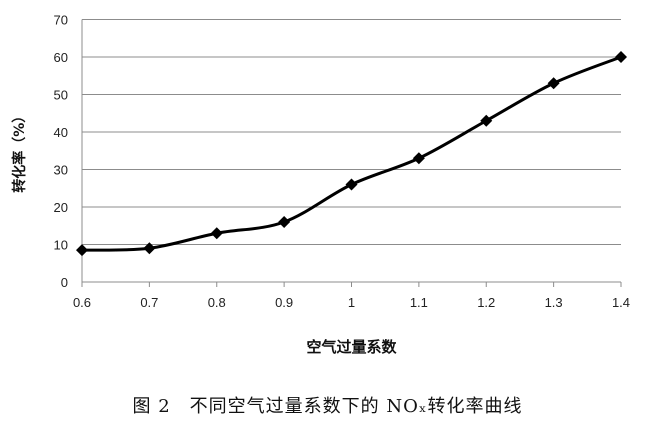  Describe the element at coordinates (486, 302) in the screenshot. I see `x-tick-label: 1.2` at that location.